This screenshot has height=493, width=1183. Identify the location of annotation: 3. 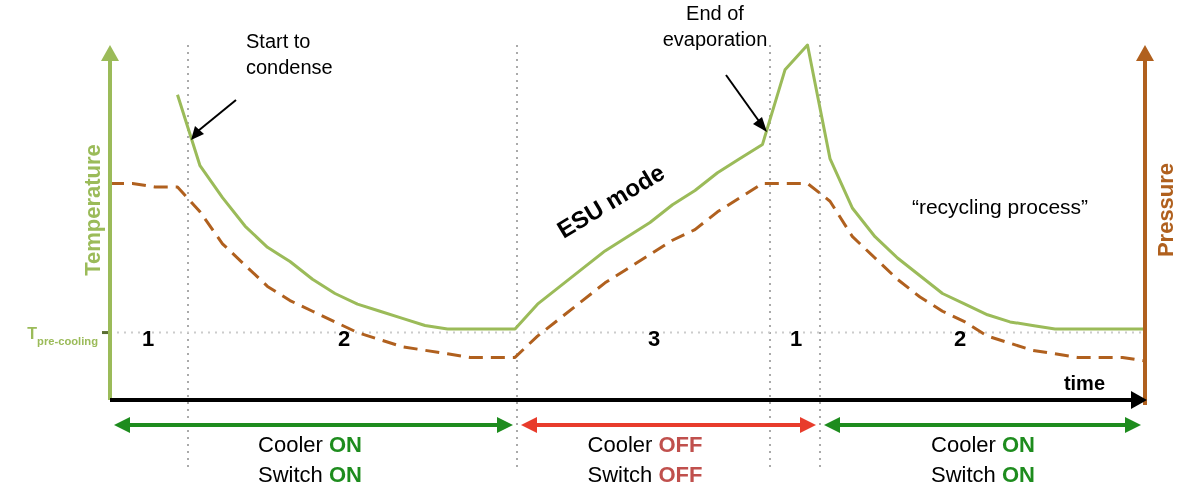
(654, 338).